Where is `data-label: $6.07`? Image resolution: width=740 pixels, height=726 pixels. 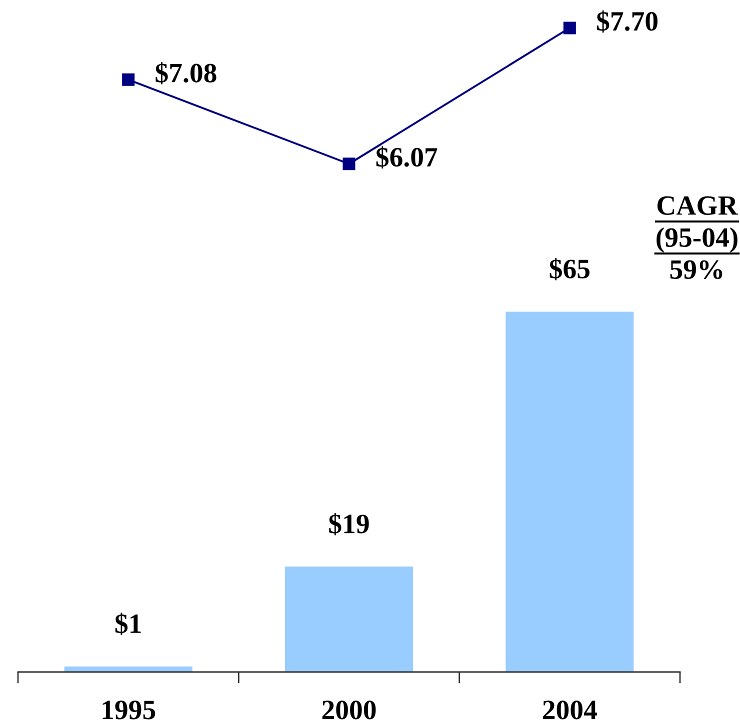 data-label: $6.07 is located at coordinates (407, 157).